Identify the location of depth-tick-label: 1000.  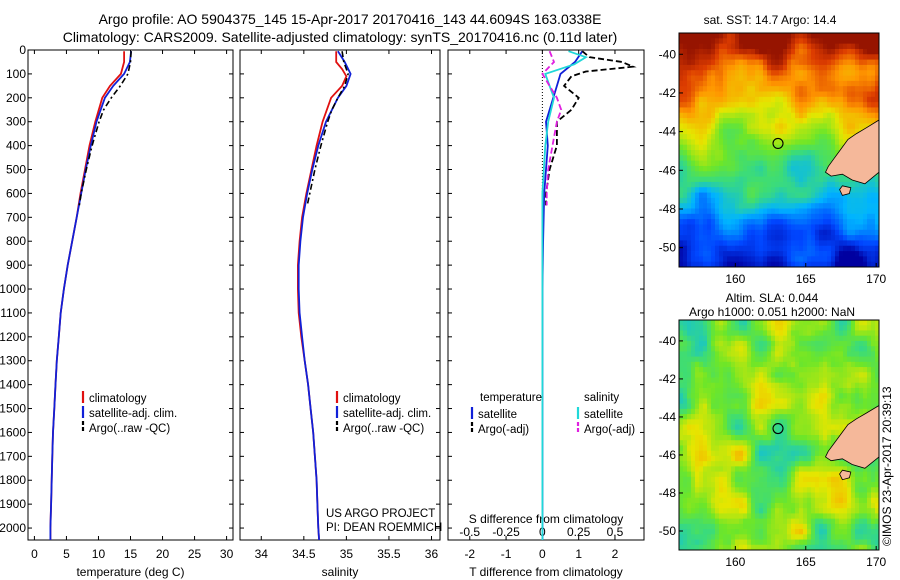
(13, 289).